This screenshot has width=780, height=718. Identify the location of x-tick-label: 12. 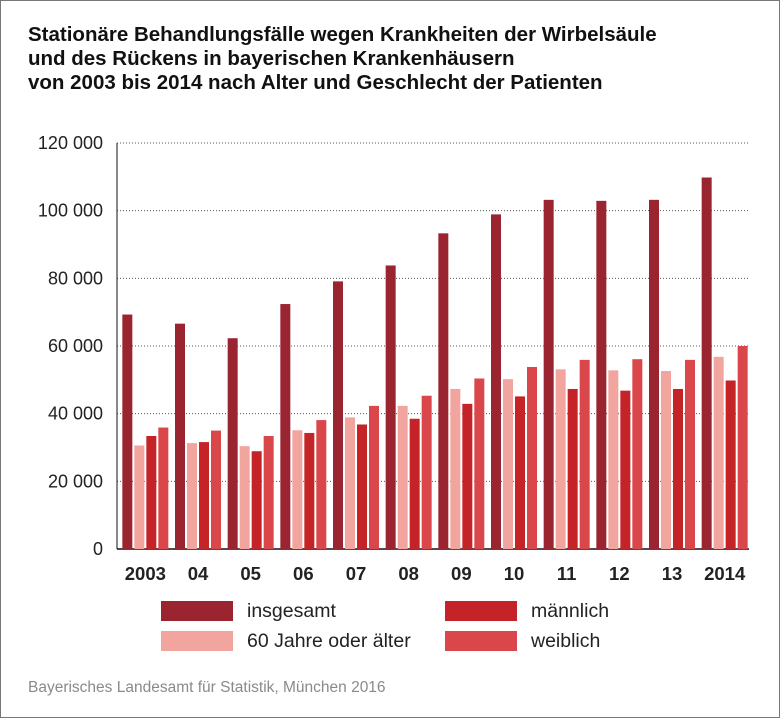
(619, 573).